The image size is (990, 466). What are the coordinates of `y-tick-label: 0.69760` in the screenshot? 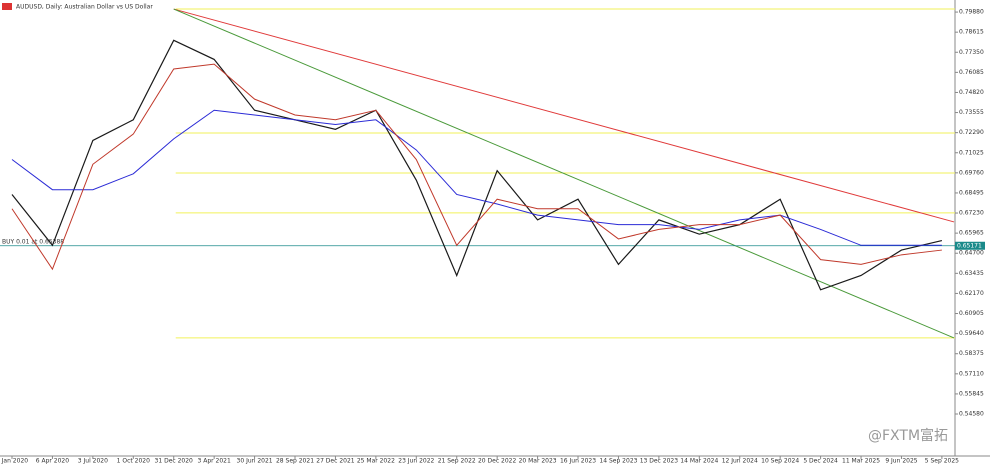 It's located at (971, 172).